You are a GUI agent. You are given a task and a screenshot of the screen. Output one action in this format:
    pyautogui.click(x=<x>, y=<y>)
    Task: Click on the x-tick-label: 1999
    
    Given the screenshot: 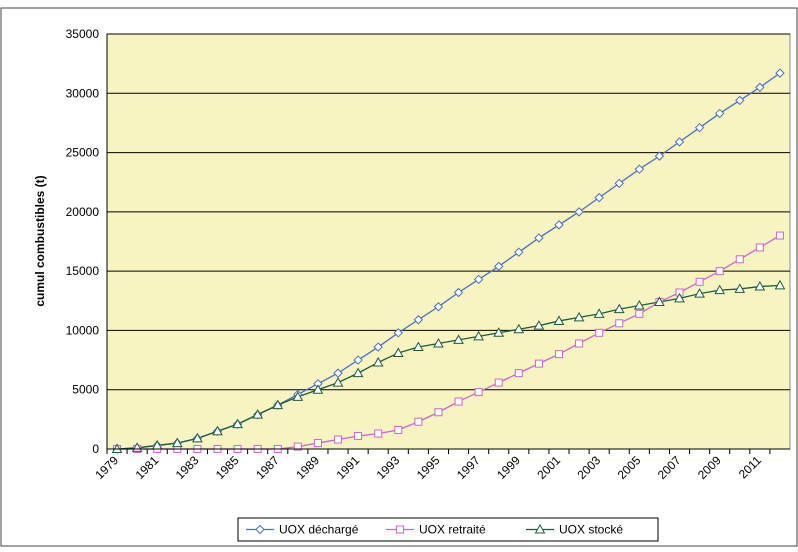 What is the action you would take?
    pyautogui.click(x=508, y=467)
    